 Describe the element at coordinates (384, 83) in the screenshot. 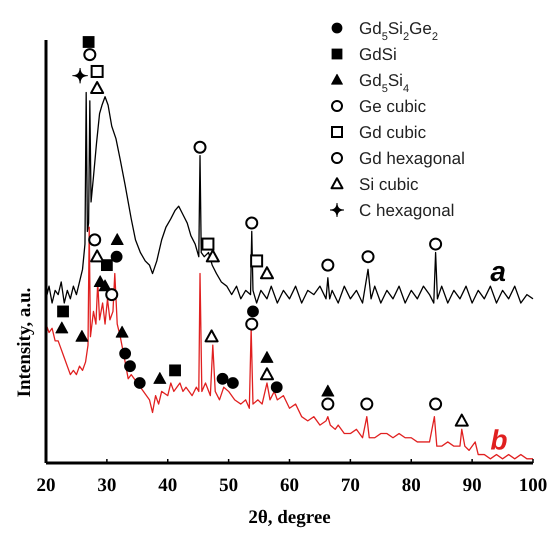

I see `legend-label: Gd$_{5}$Si$_{4}$` at that location.